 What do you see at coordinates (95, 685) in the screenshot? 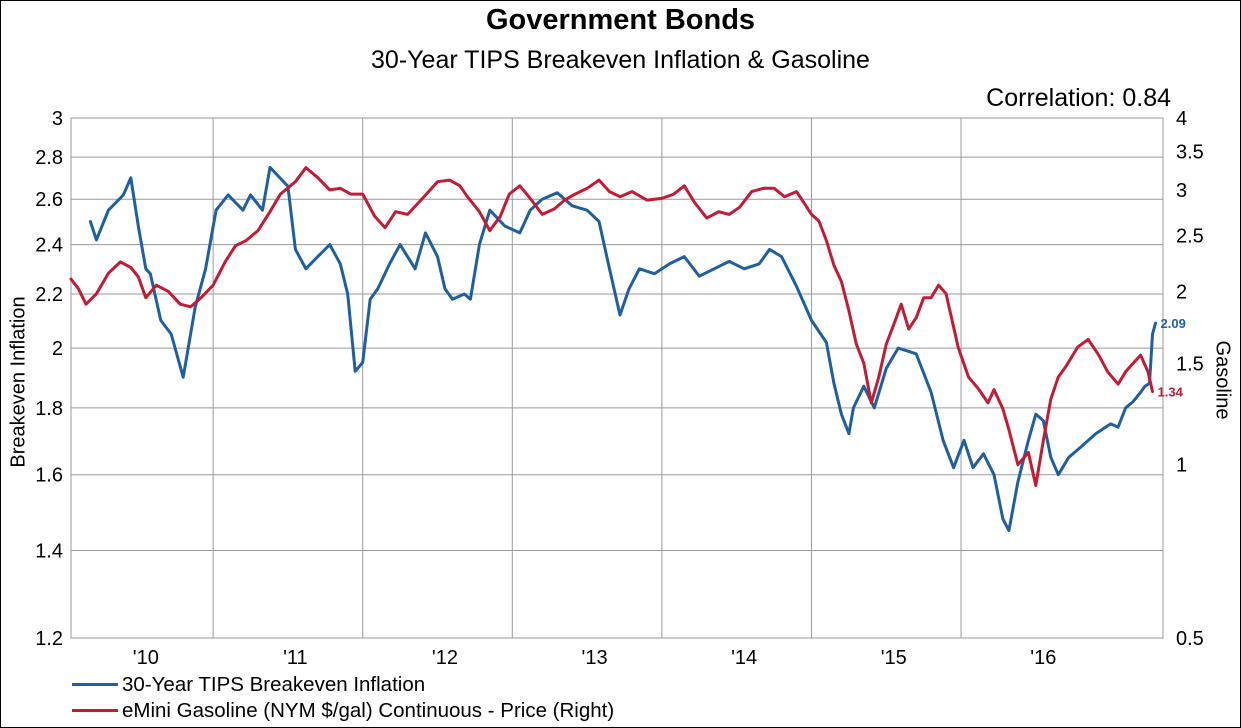
I see `legend-swatch-tips` at bounding box center [95, 685].